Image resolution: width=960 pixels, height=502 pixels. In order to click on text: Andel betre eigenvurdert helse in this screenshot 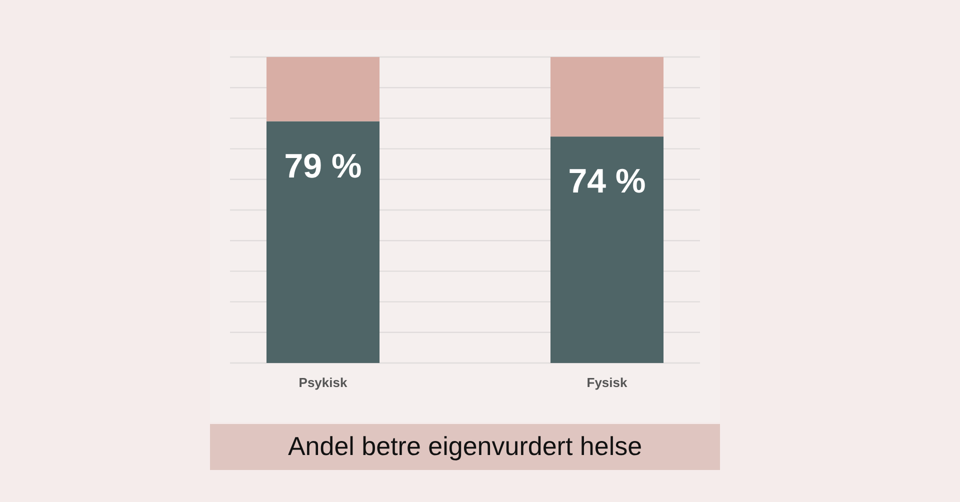, I will do `click(465, 446)`.